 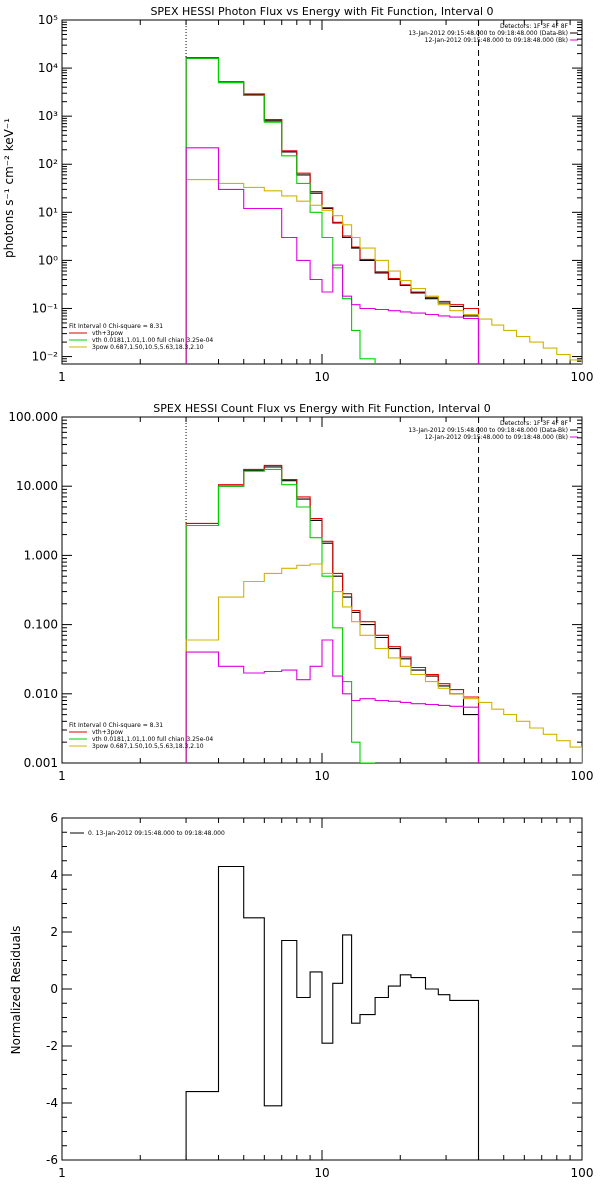 I want to click on photon-series-bk, so click(x=332, y=255).